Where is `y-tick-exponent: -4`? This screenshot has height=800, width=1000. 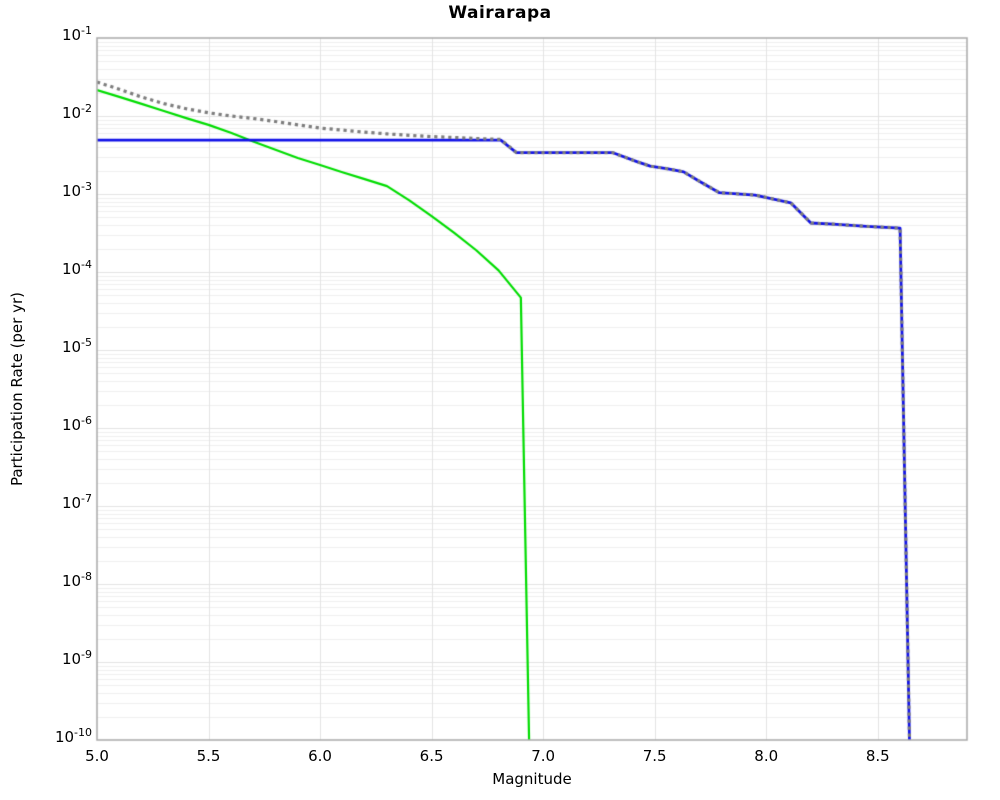
y-tick-exponent: -4 is located at coordinates (86, 264).